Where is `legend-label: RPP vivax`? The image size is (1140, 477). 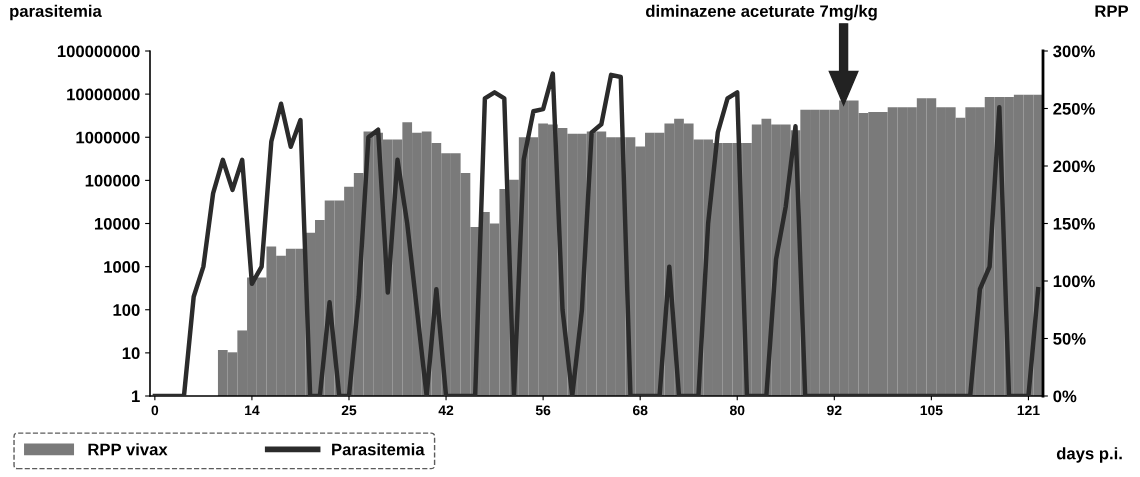 legend-label: RPP vivax is located at coordinates (128, 449).